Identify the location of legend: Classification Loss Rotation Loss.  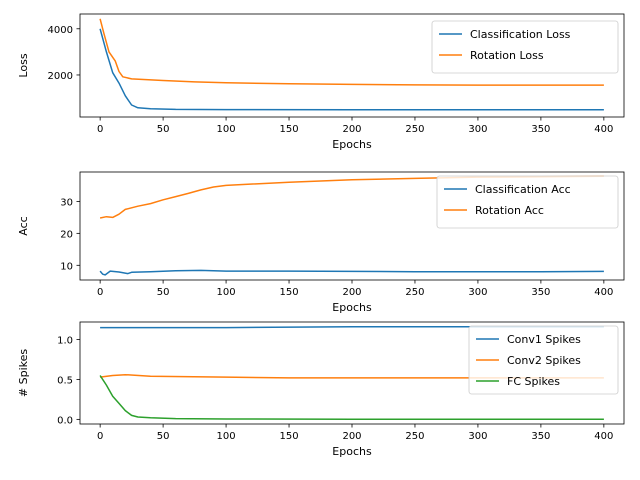
(525, 47).